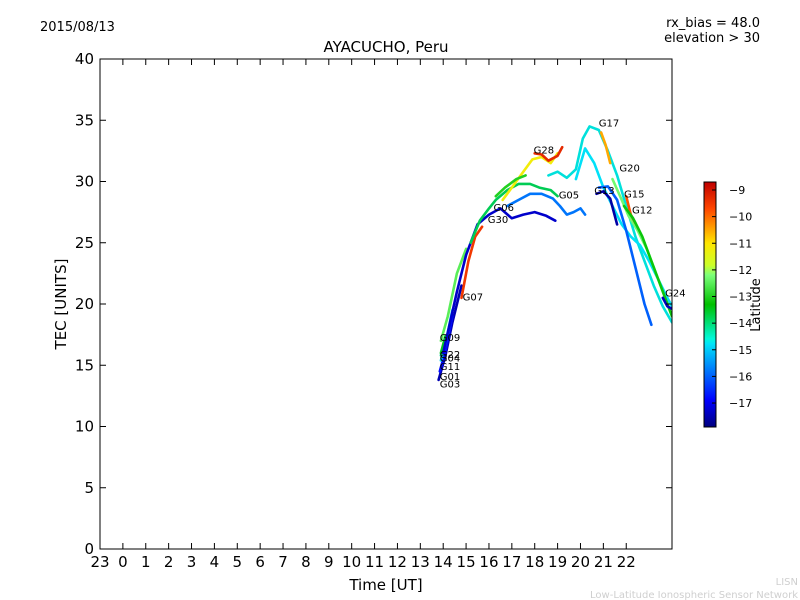 Image resolution: width=800 pixels, height=600 pixels. I want to click on satellite-label: G28, so click(544, 150).